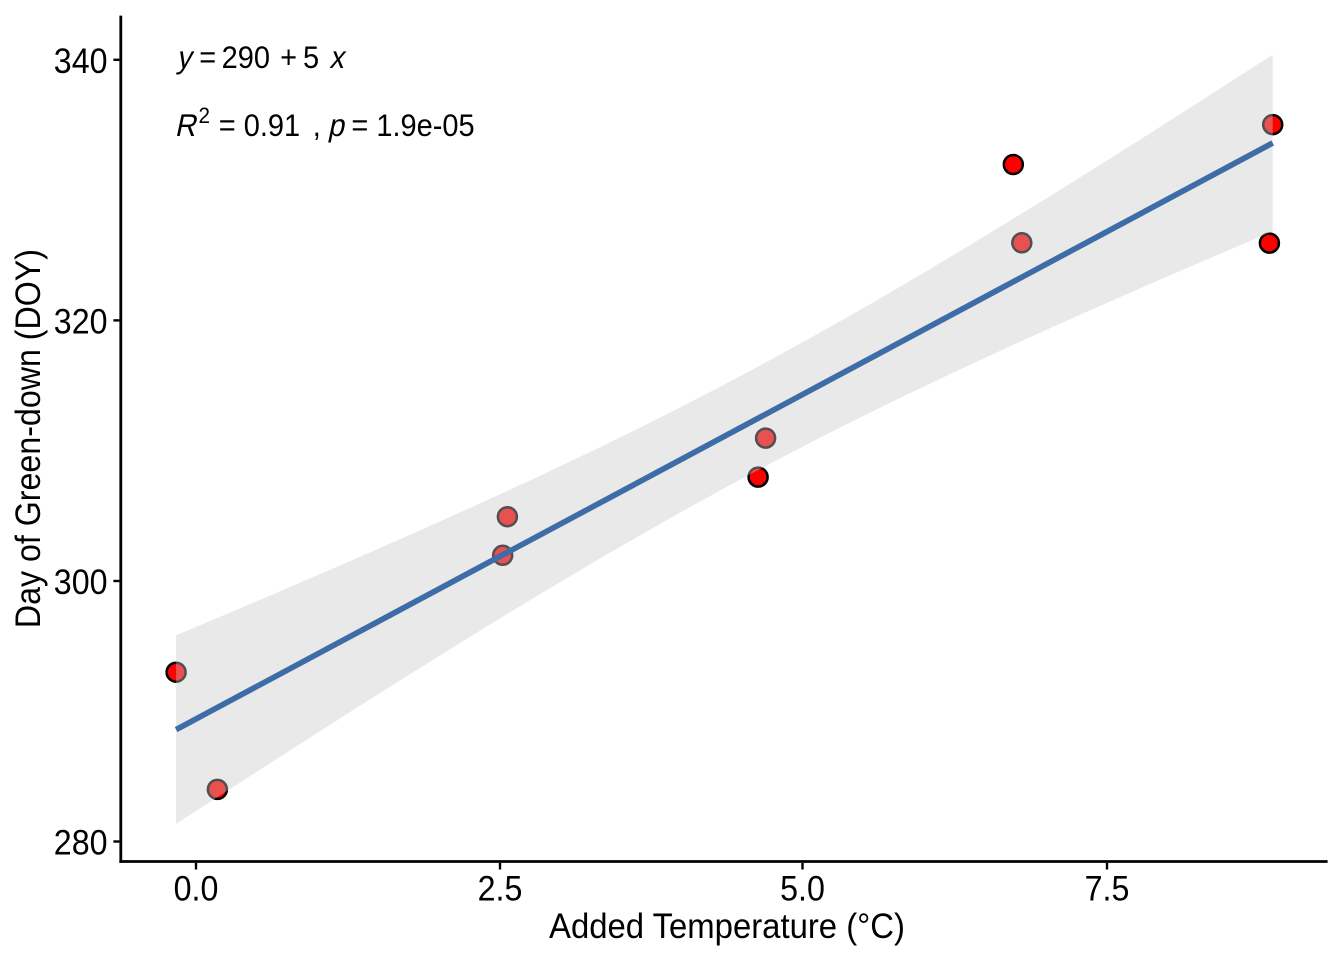 Image resolution: width=1344 pixels, height=960 pixels. What do you see at coordinates (1107, 889) in the screenshot?
I see `svg-text: 7.5` at bounding box center [1107, 889].